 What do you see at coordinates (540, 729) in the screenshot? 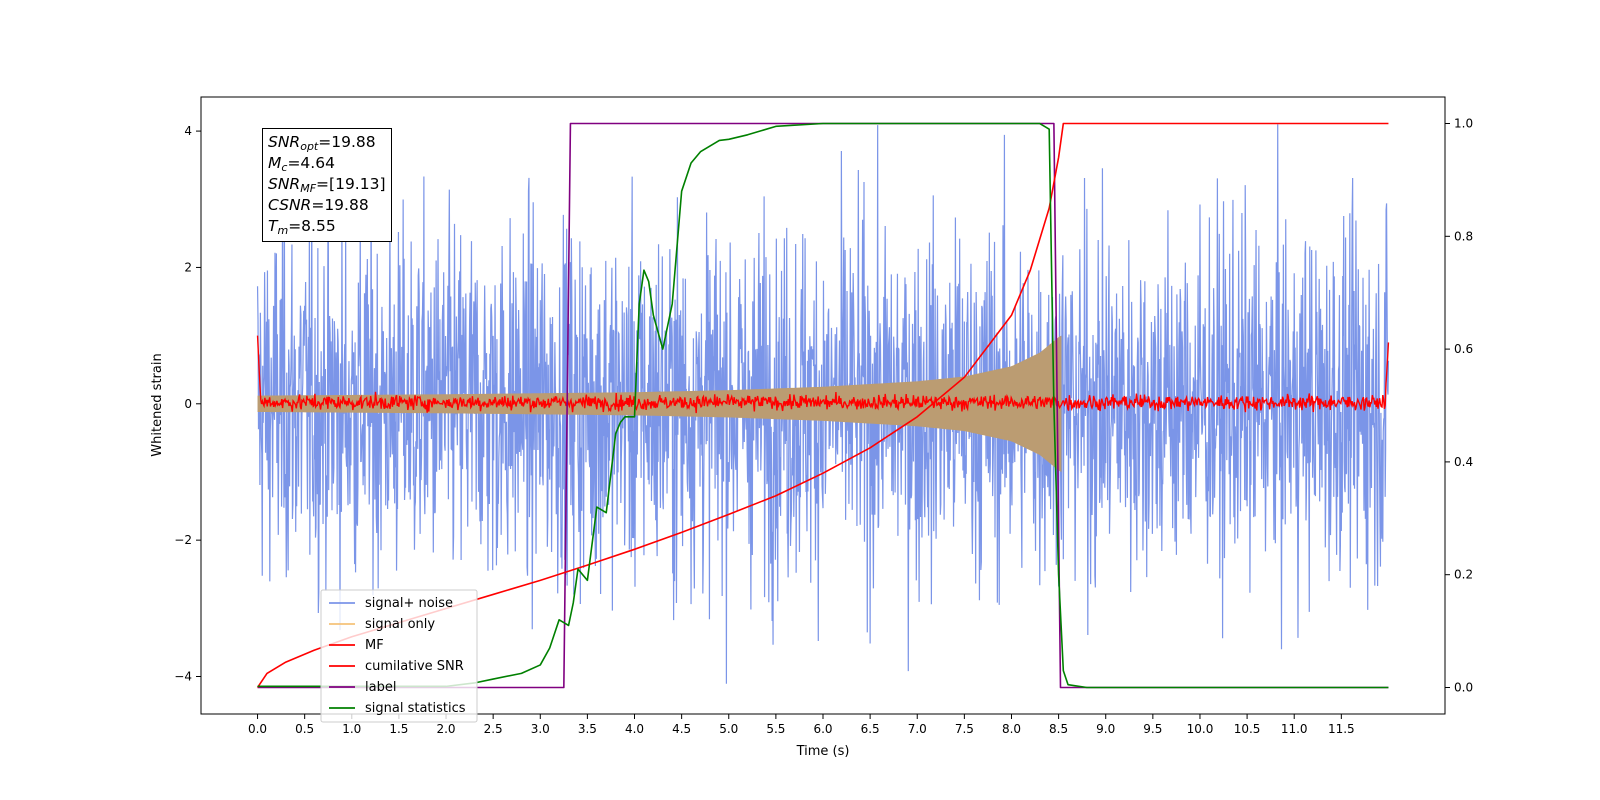
I see `x-tick-label: 3.0` at bounding box center [540, 729].